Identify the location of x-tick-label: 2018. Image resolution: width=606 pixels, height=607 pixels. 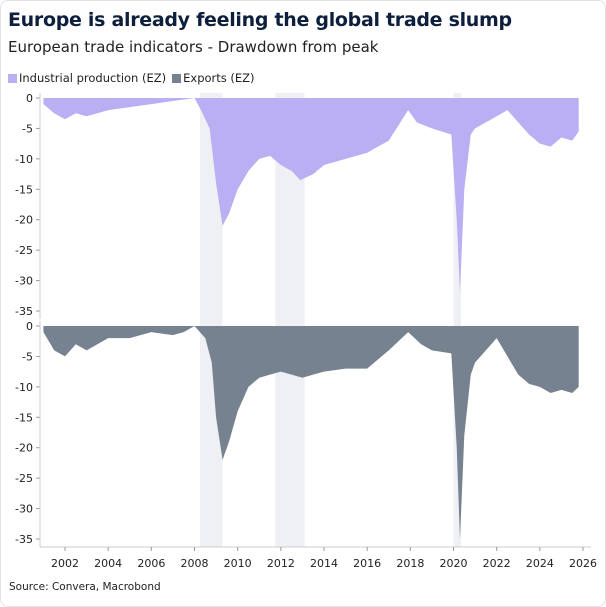
(410, 563).